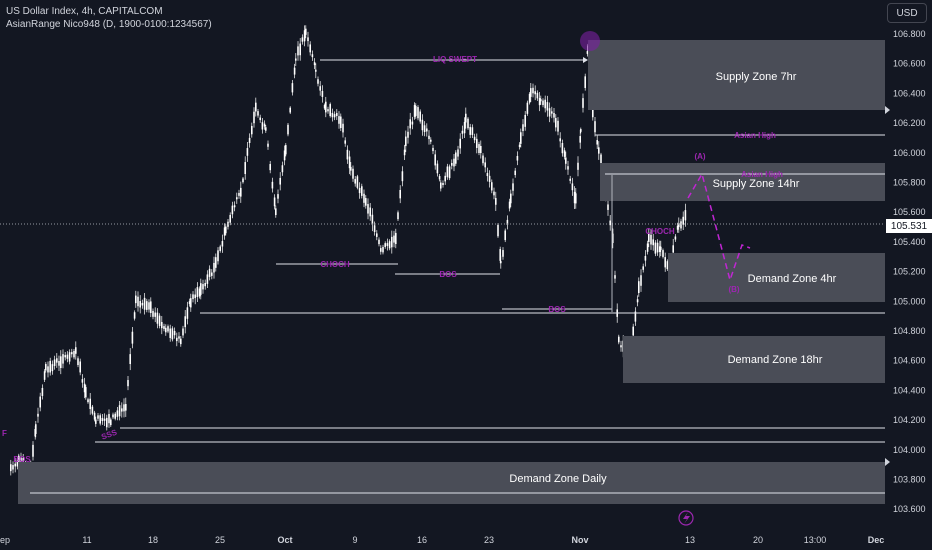  Describe the element at coordinates (354, 540) in the screenshot. I see `time-tick-label: 9` at that location.